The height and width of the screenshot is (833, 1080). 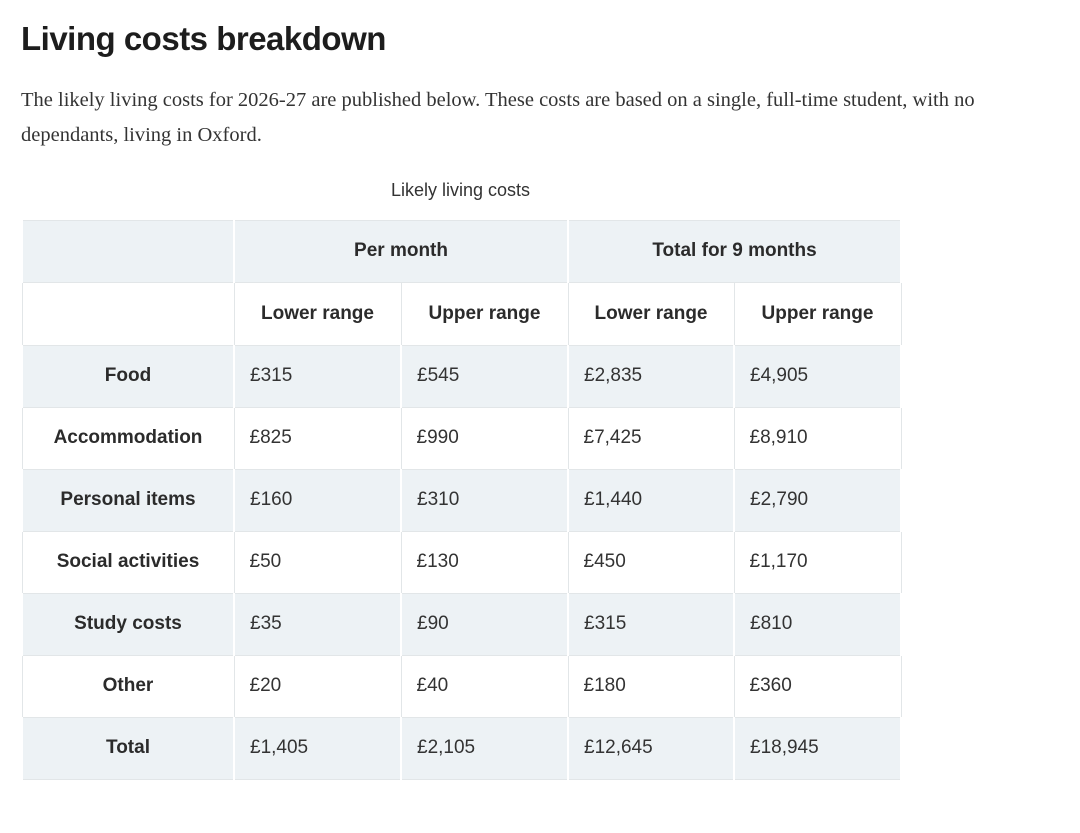 I want to click on cost-cell: £2,835, so click(x=651, y=376).